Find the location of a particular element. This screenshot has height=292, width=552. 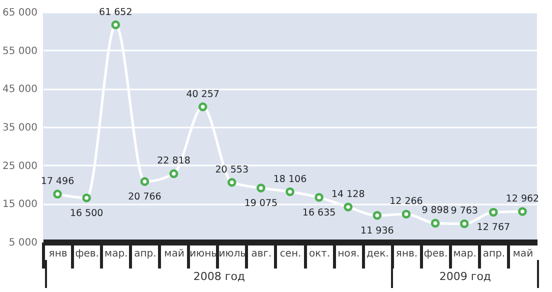

data-label: 20 553 is located at coordinates (232, 170).